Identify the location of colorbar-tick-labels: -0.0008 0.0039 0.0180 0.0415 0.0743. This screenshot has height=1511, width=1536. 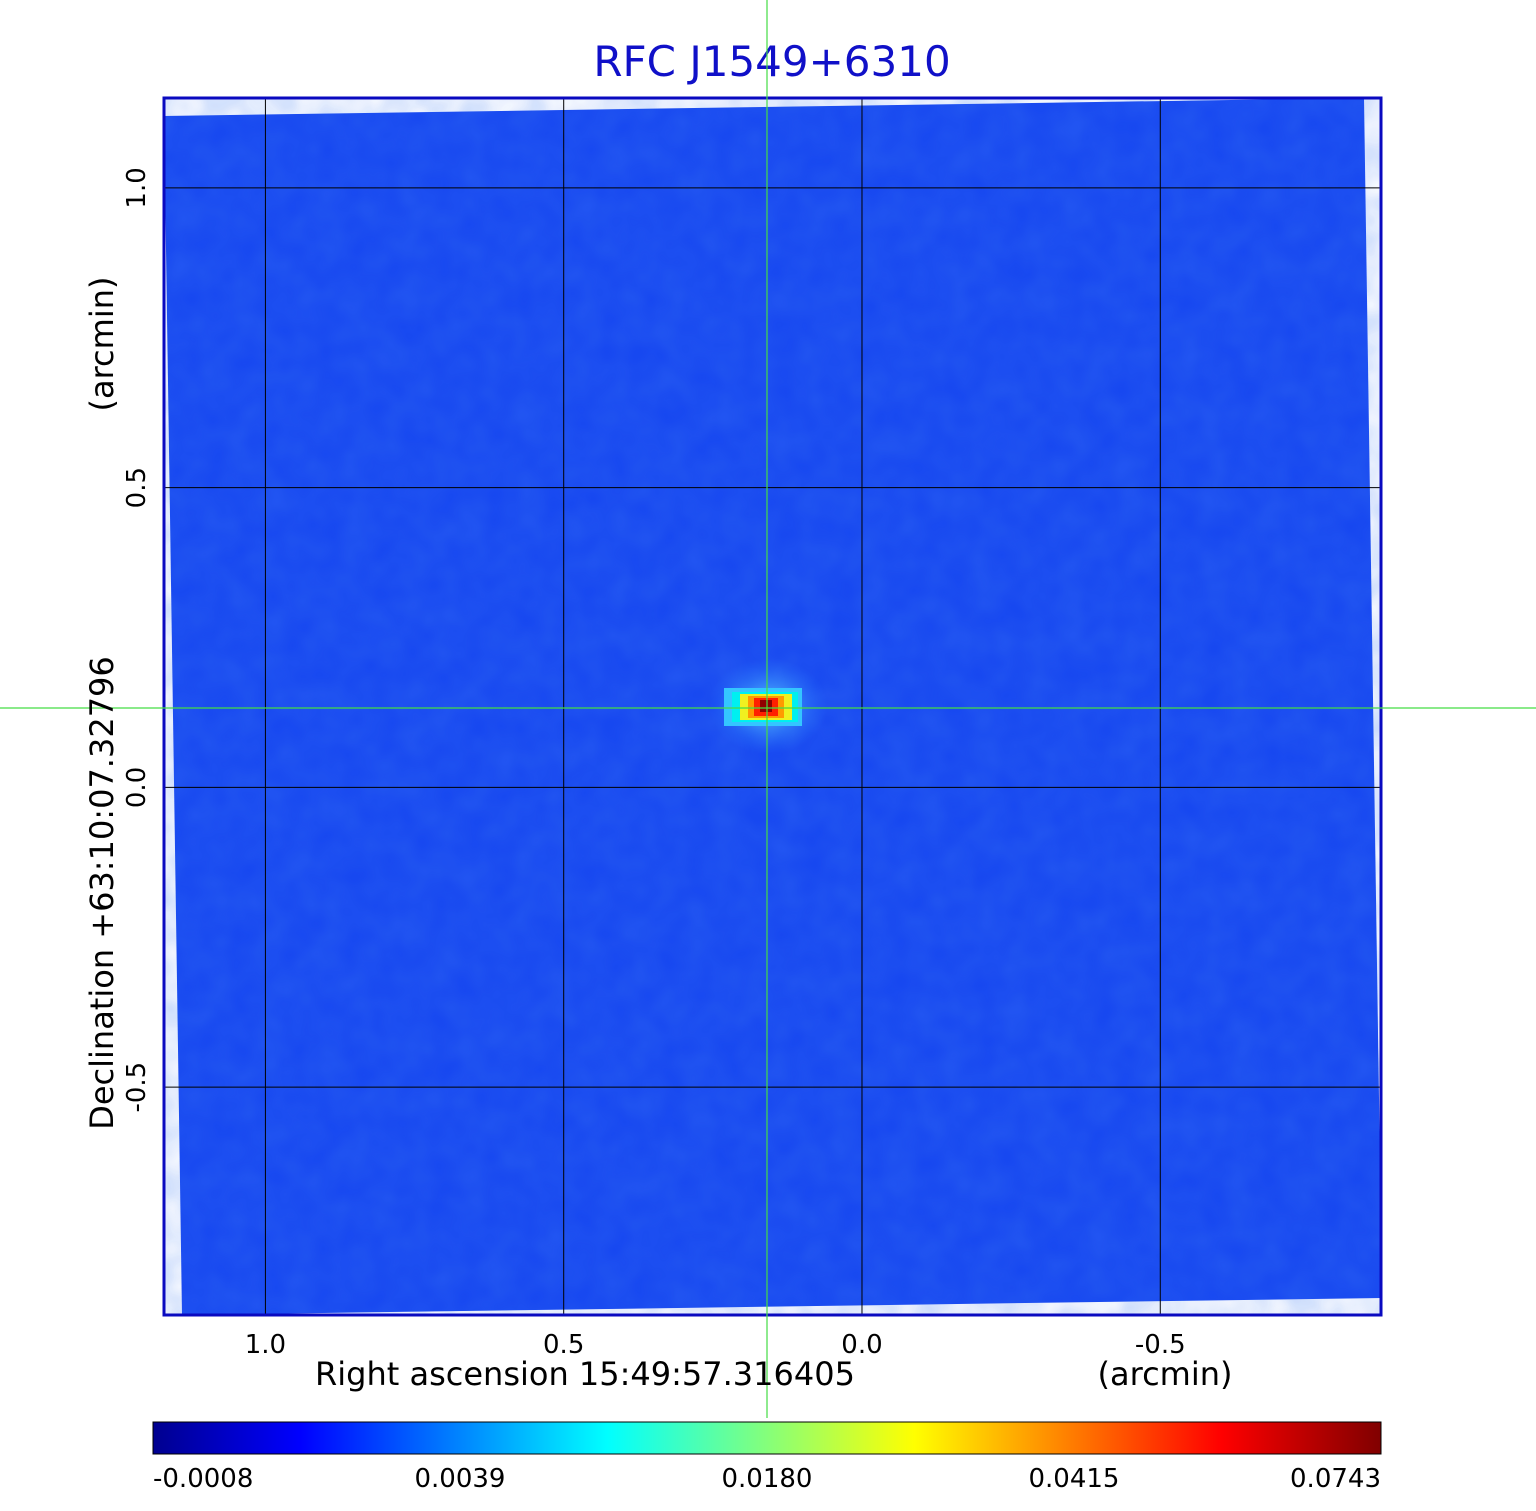
(767, 1479).